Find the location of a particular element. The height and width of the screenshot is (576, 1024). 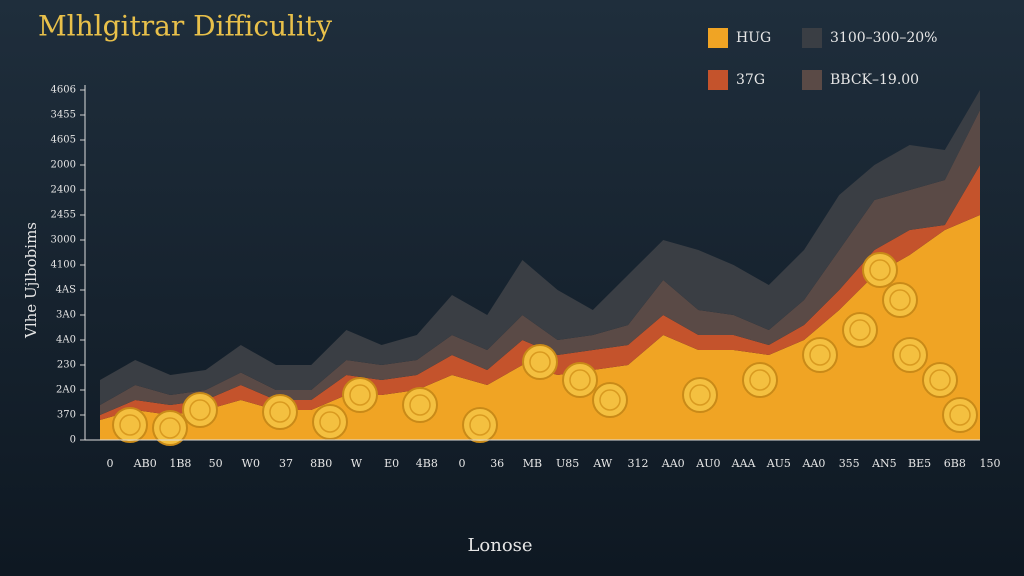

y-tick-label: 3A0 is located at coordinates (66, 315).